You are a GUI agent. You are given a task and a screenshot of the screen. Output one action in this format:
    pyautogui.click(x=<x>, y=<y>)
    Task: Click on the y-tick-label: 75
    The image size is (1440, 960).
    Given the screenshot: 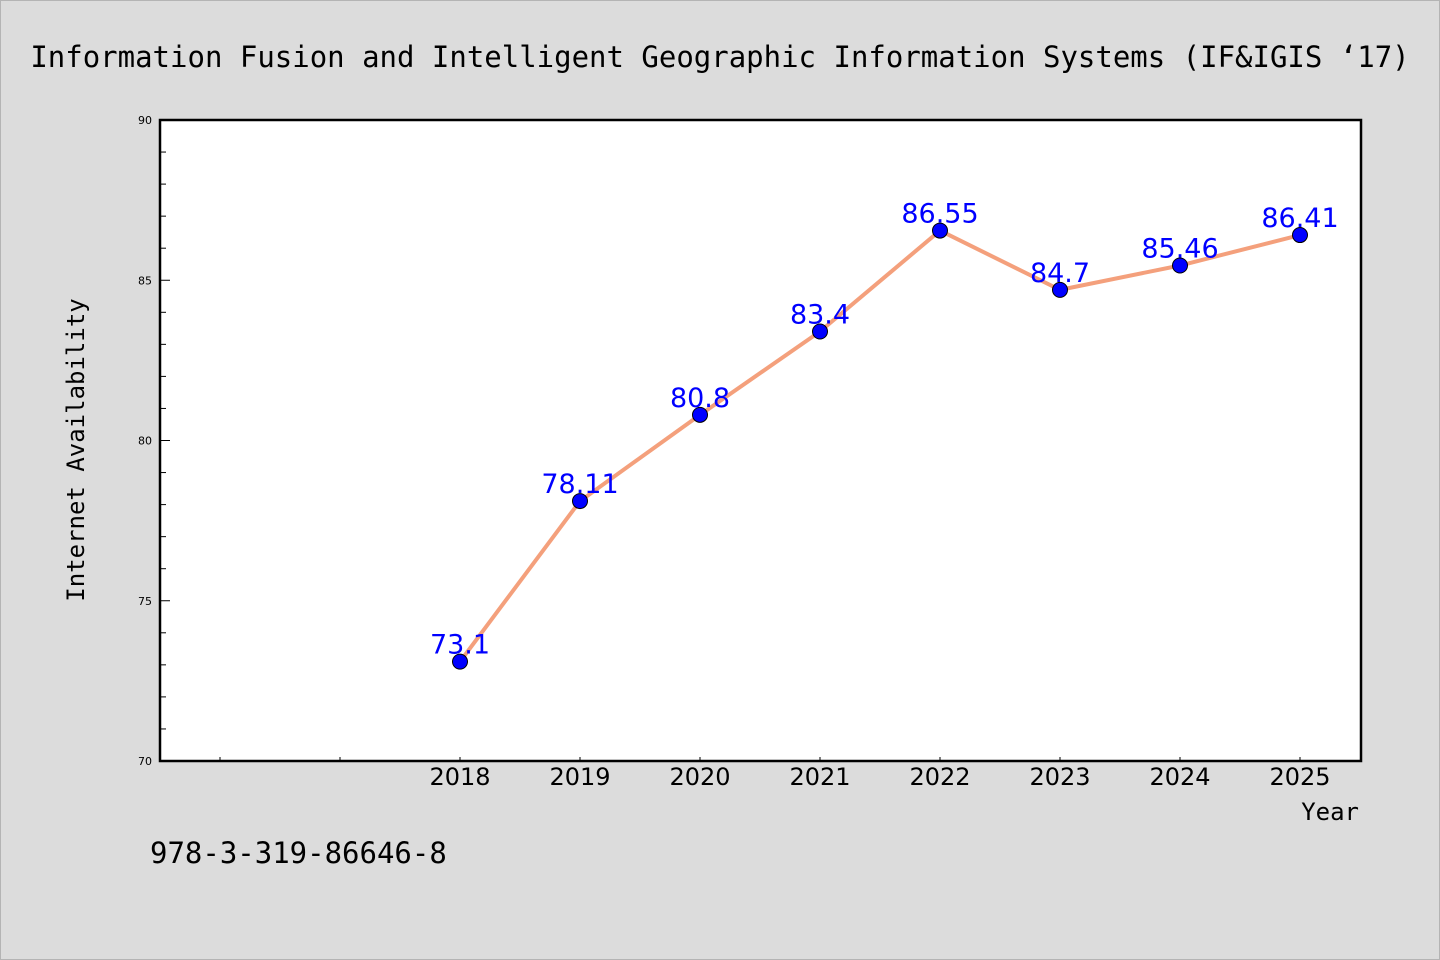 What is the action you would take?
    pyautogui.click(x=145, y=601)
    